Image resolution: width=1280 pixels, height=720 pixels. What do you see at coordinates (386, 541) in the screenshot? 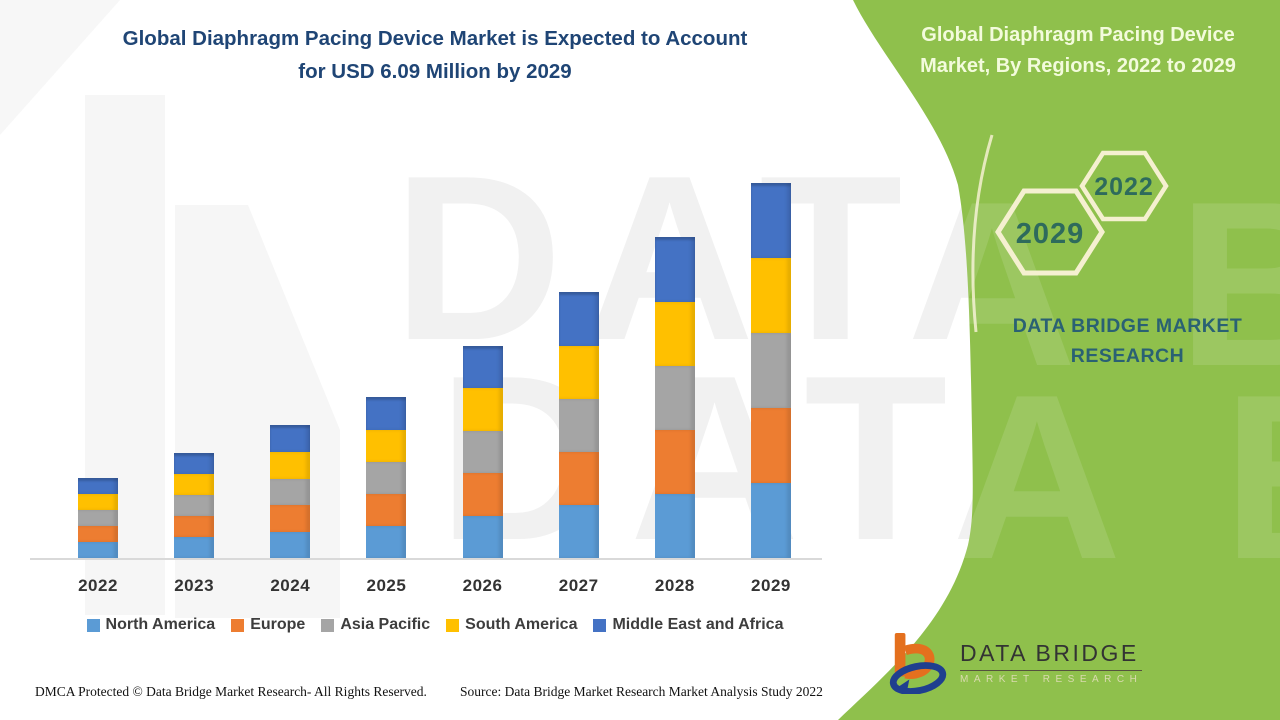
I see `bar-segment-north-america-2025` at bounding box center [386, 541].